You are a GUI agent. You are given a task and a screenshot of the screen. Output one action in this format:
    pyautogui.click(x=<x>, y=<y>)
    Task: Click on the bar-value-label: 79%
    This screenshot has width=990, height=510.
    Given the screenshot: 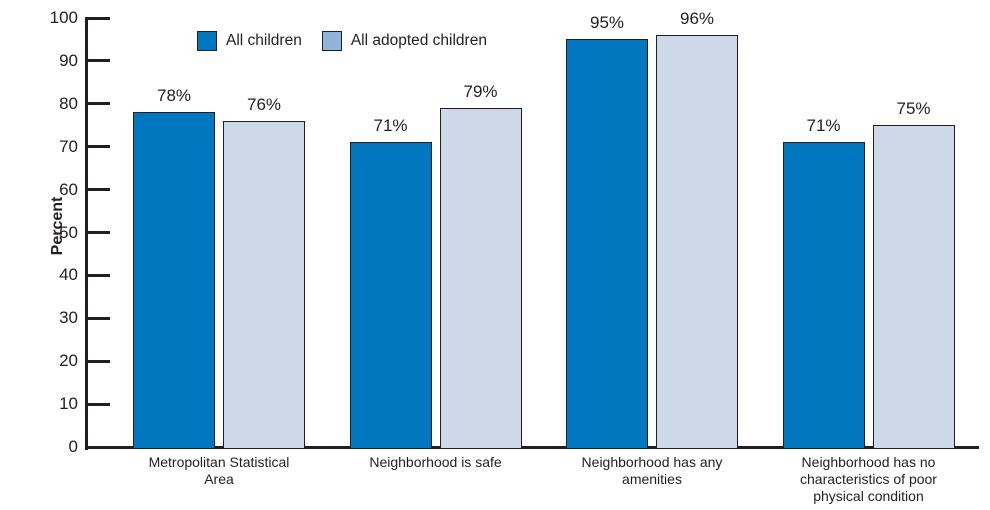 What is the action you would take?
    pyautogui.click(x=480, y=92)
    